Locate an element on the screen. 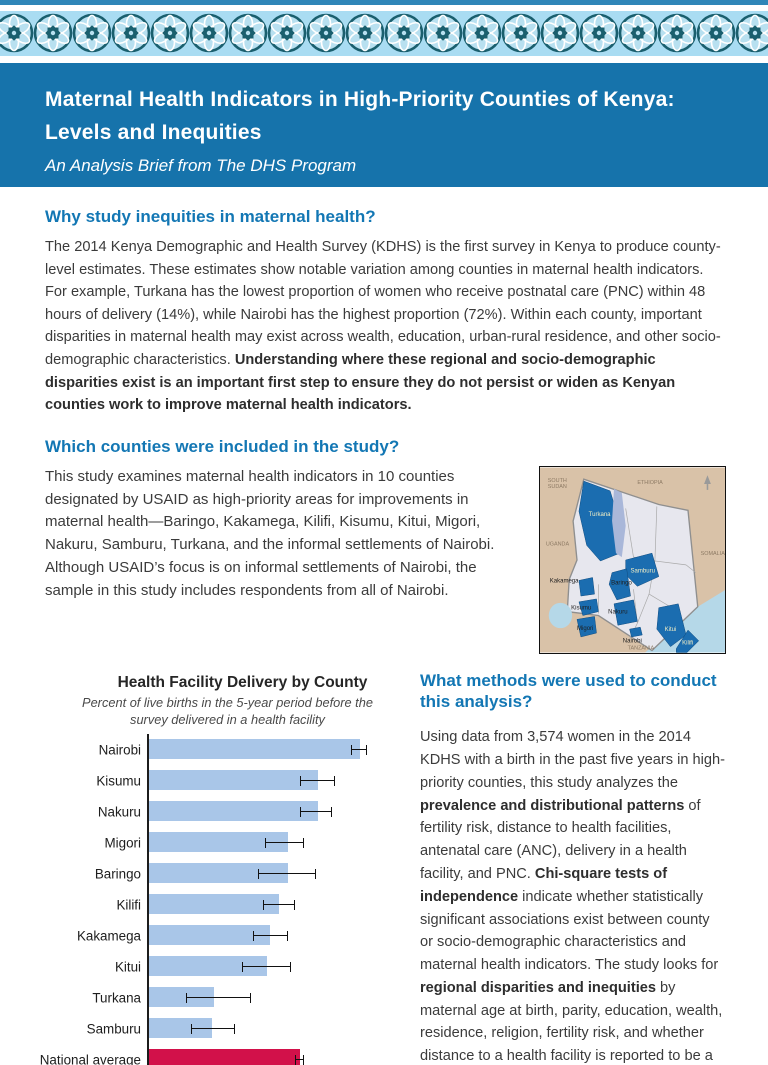  bar-label: Turkana is located at coordinates (116, 998).